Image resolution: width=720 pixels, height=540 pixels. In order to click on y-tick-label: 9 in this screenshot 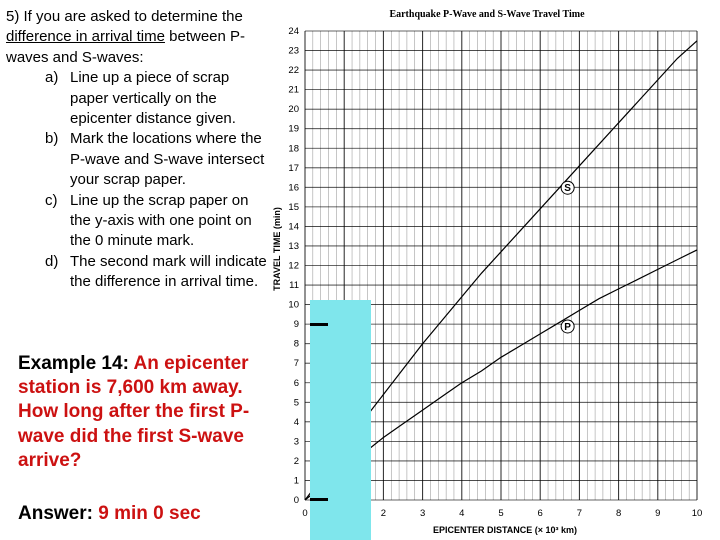, I will do `click(296, 324)`.